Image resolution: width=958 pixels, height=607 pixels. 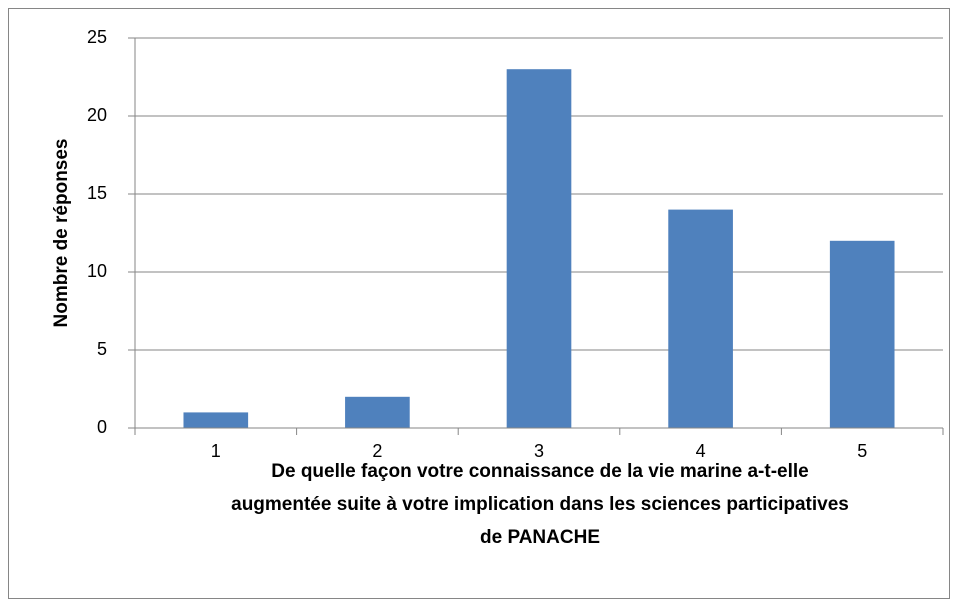 What do you see at coordinates (97, 37) in the screenshot?
I see `y-tick-label: 25` at bounding box center [97, 37].